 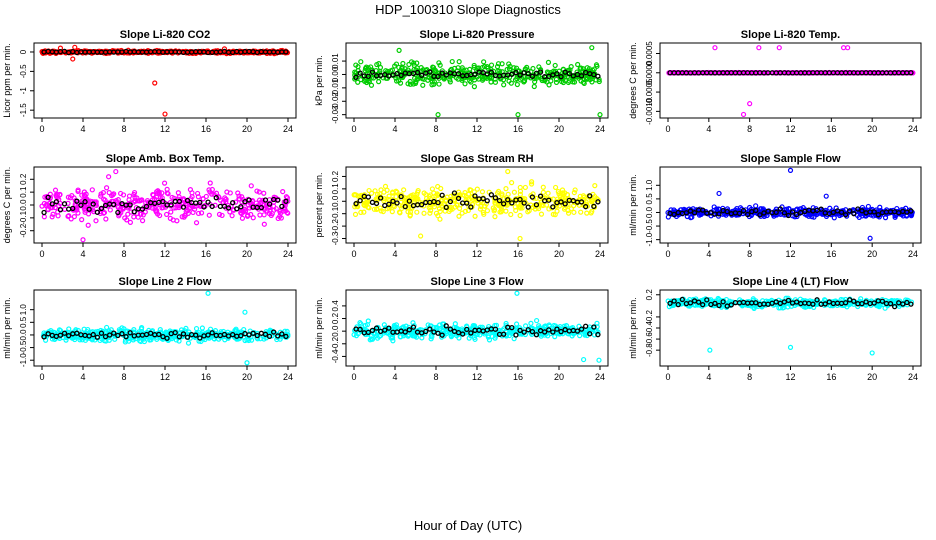 I want to click on panel-title: Slope Li-820 CO2, so click(x=165, y=35).